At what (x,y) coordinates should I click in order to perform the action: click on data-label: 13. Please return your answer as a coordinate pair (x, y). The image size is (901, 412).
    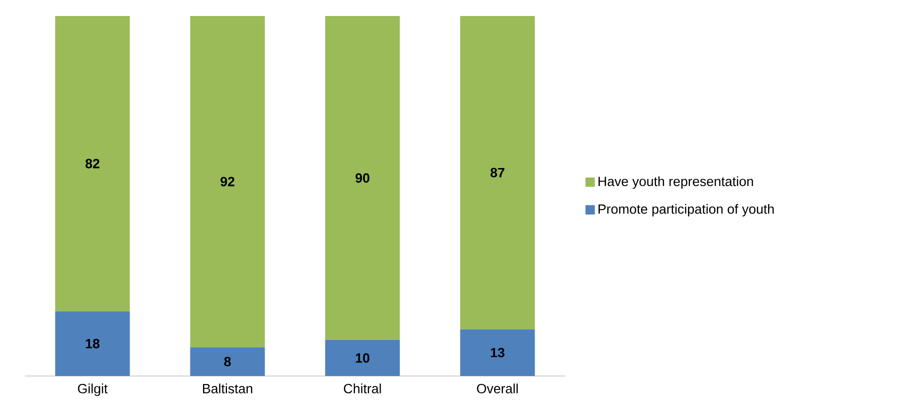
    Looking at the image, I should click on (497, 353).